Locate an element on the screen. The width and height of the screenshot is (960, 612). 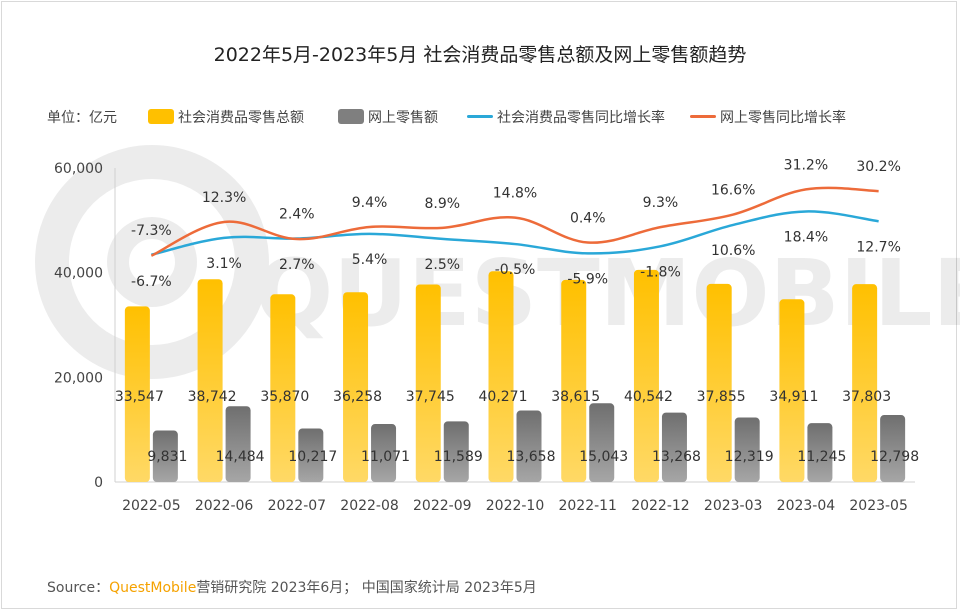
x-tick-label: 2022-12 is located at coordinates (660, 506).